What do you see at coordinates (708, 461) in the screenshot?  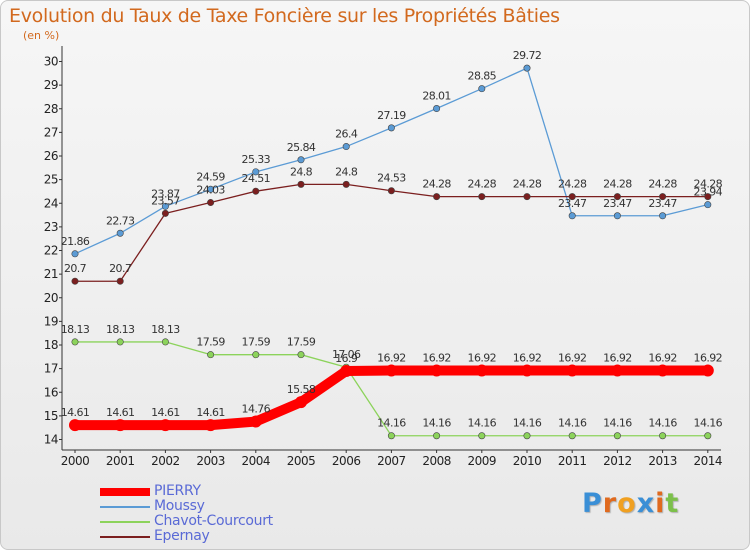 I see `x-tick-label: 2014` at bounding box center [708, 461].